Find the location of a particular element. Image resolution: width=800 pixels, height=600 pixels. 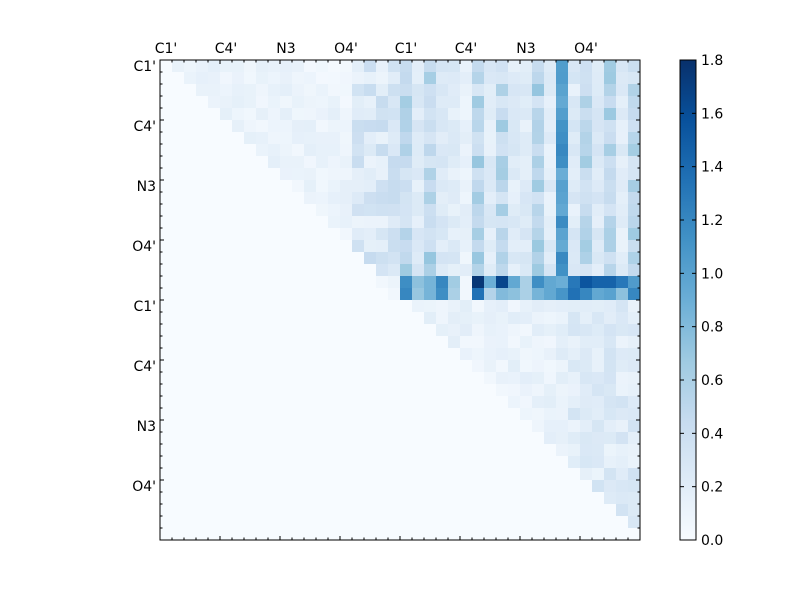

colorbar-ticks: 0.00.20.40.60.81.01.21.41.61.8 is located at coordinates (701, 301).